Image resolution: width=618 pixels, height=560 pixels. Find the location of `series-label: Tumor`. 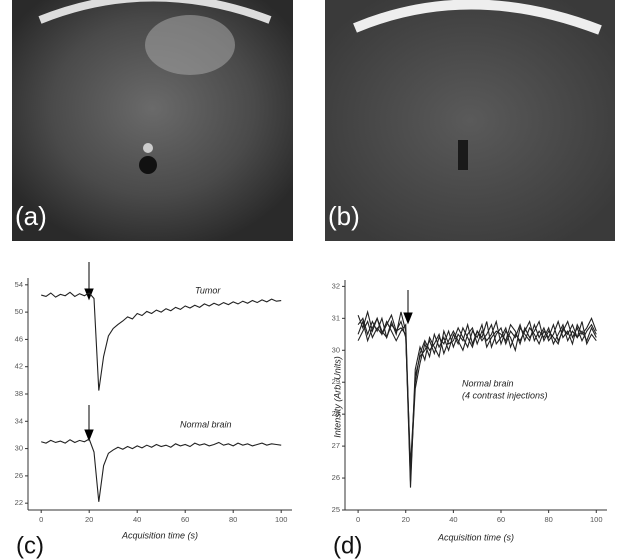

series-label: Tumor is located at coordinates (208, 290).